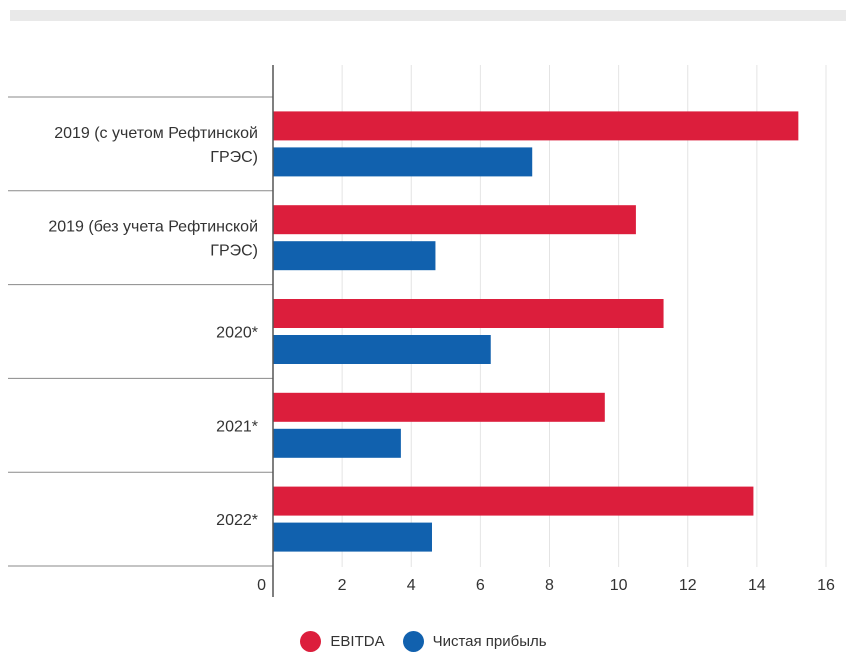 Image resolution: width=847 pixels, height=656 pixels. I want to click on legend-item-ebitda: EBITDA, so click(342, 641).